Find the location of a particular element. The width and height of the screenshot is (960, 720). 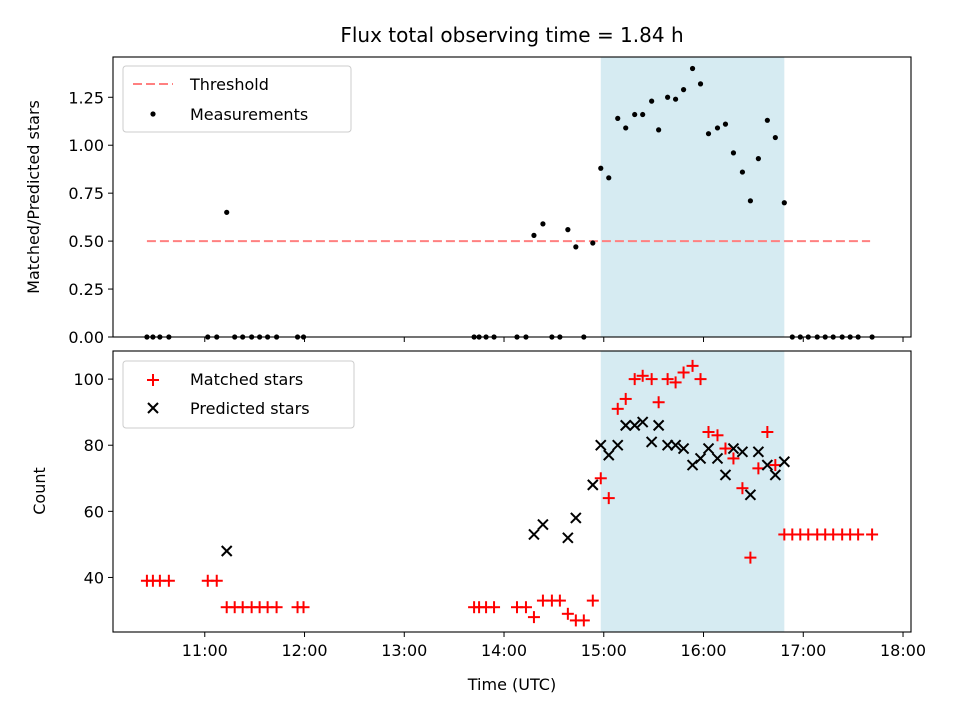

x-axis-label: Time (UTC) is located at coordinates (511, 684).